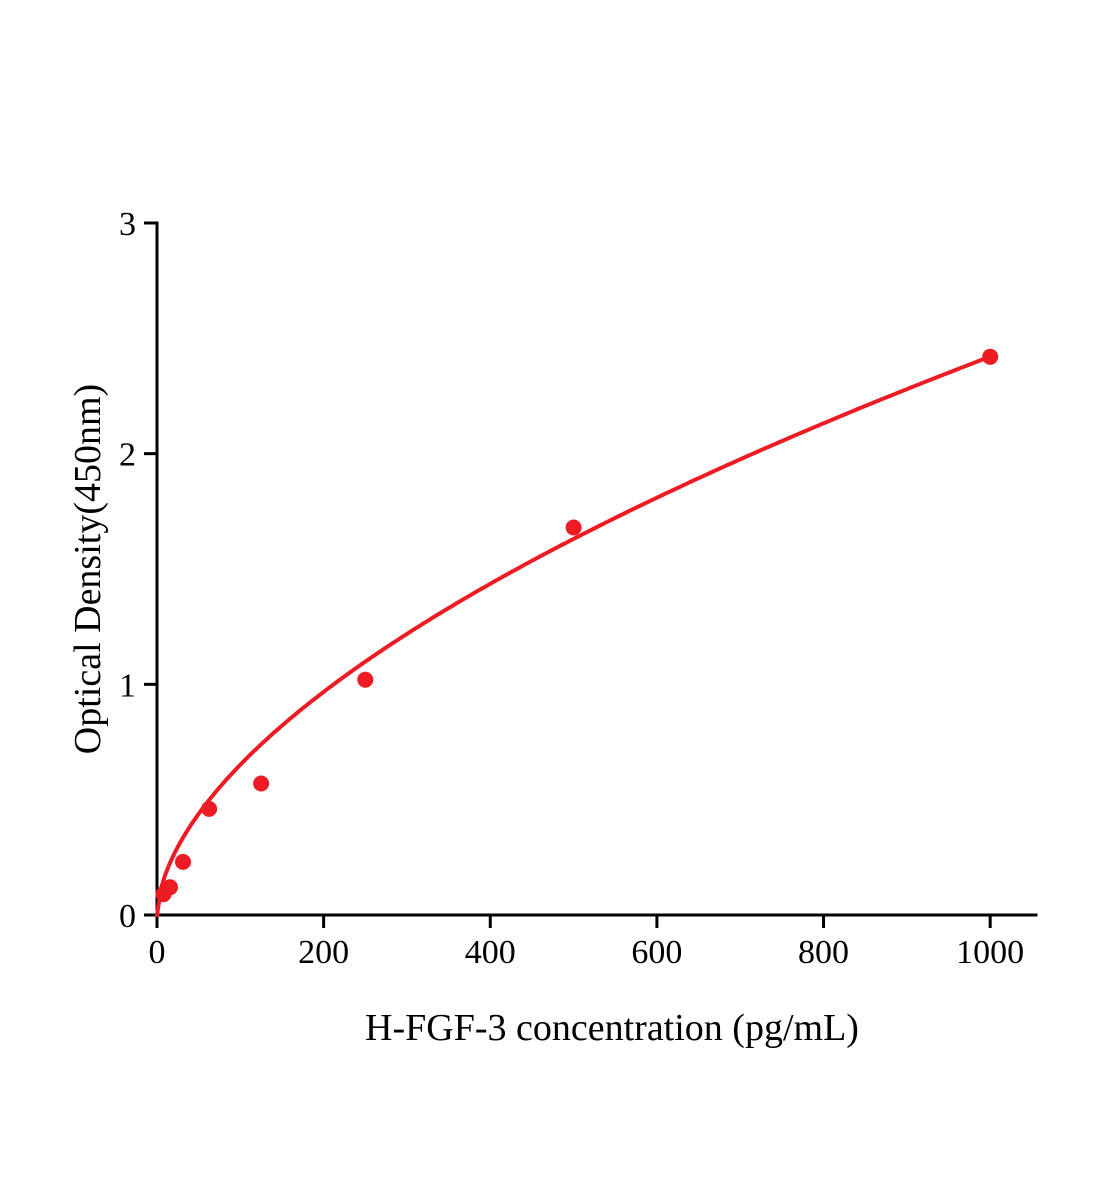 The height and width of the screenshot is (1200, 1104). What do you see at coordinates (127, 224) in the screenshot?
I see `y-tick-label: 3` at bounding box center [127, 224].